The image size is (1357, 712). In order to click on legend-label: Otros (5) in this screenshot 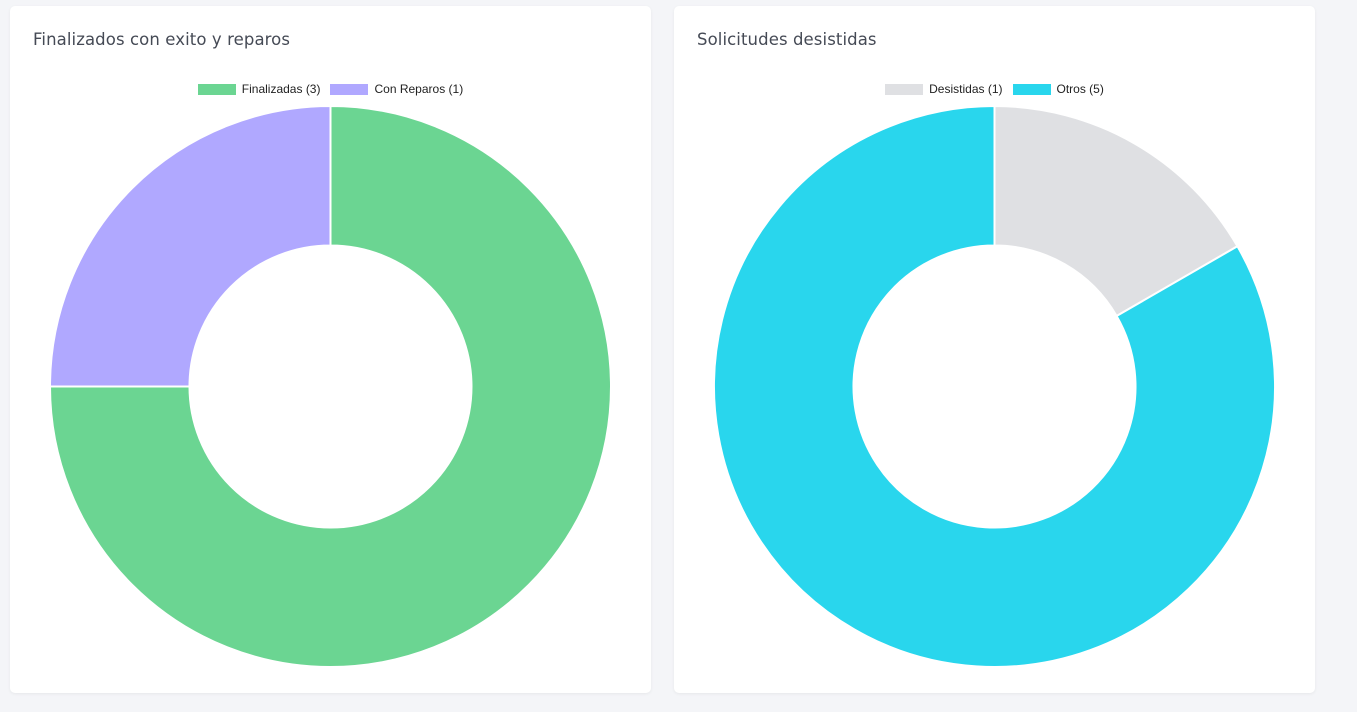, I will do `click(1080, 89)`.